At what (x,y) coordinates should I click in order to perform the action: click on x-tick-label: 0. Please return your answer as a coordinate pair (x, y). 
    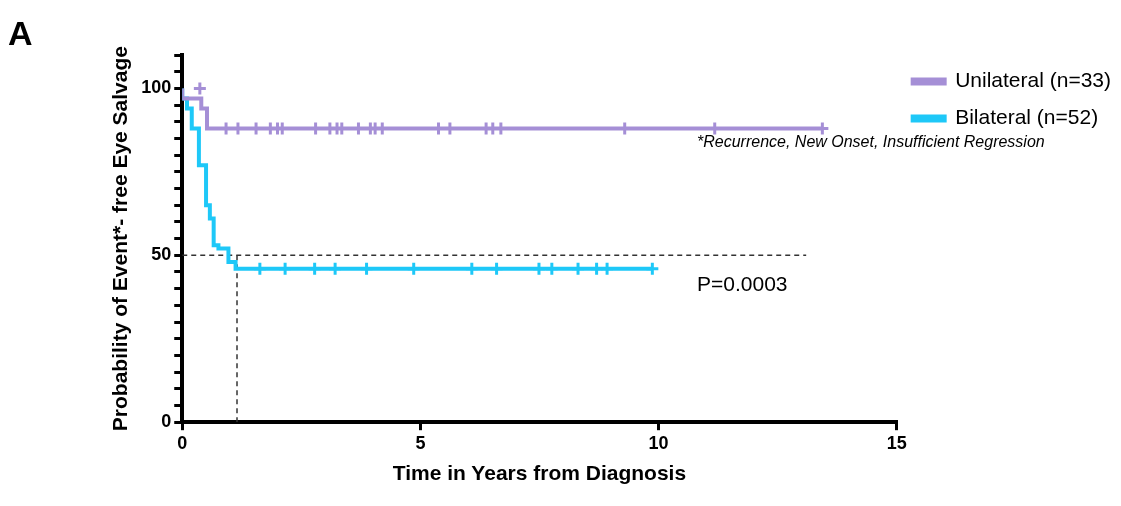
    Looking at the image, I should click on (182, 442).